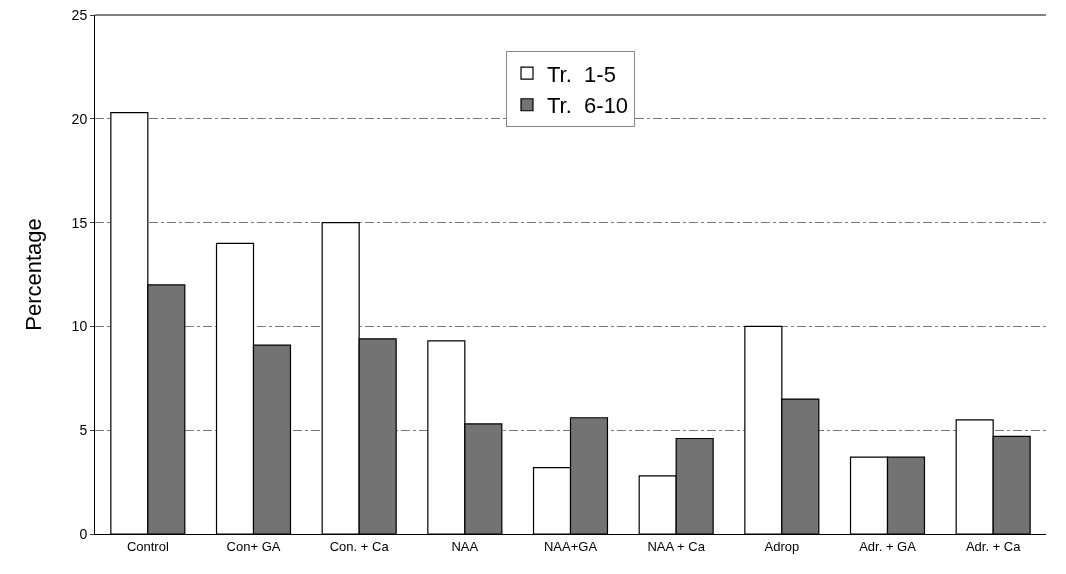 This screenshot has width=1066, height=574. What do you see at coordinates (359, 546) in the screenshot?
I see `x-tick-label: Con. + Ca` at bounding box center [359, 546].